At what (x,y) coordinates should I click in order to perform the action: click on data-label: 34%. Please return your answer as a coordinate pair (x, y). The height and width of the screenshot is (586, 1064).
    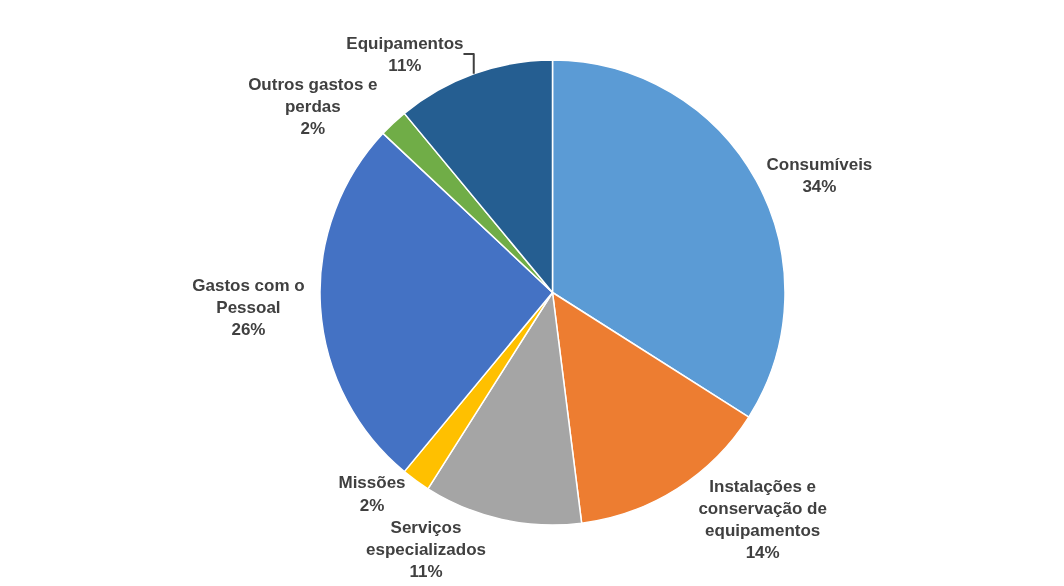
    Looking at the image, I should click on (819, 187).